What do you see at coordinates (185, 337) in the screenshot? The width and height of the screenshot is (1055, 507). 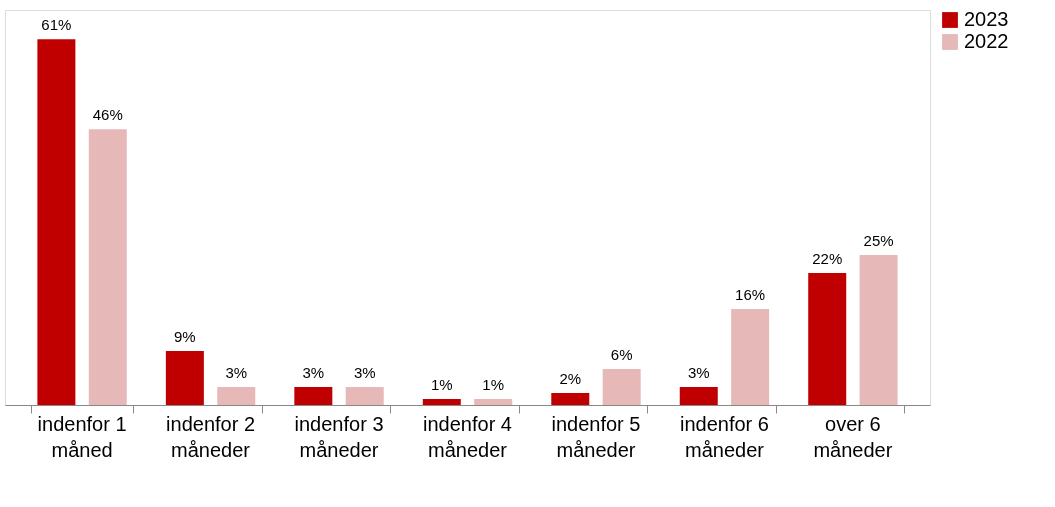 I see `data-label: 9%` at bounding box center [185, 337].